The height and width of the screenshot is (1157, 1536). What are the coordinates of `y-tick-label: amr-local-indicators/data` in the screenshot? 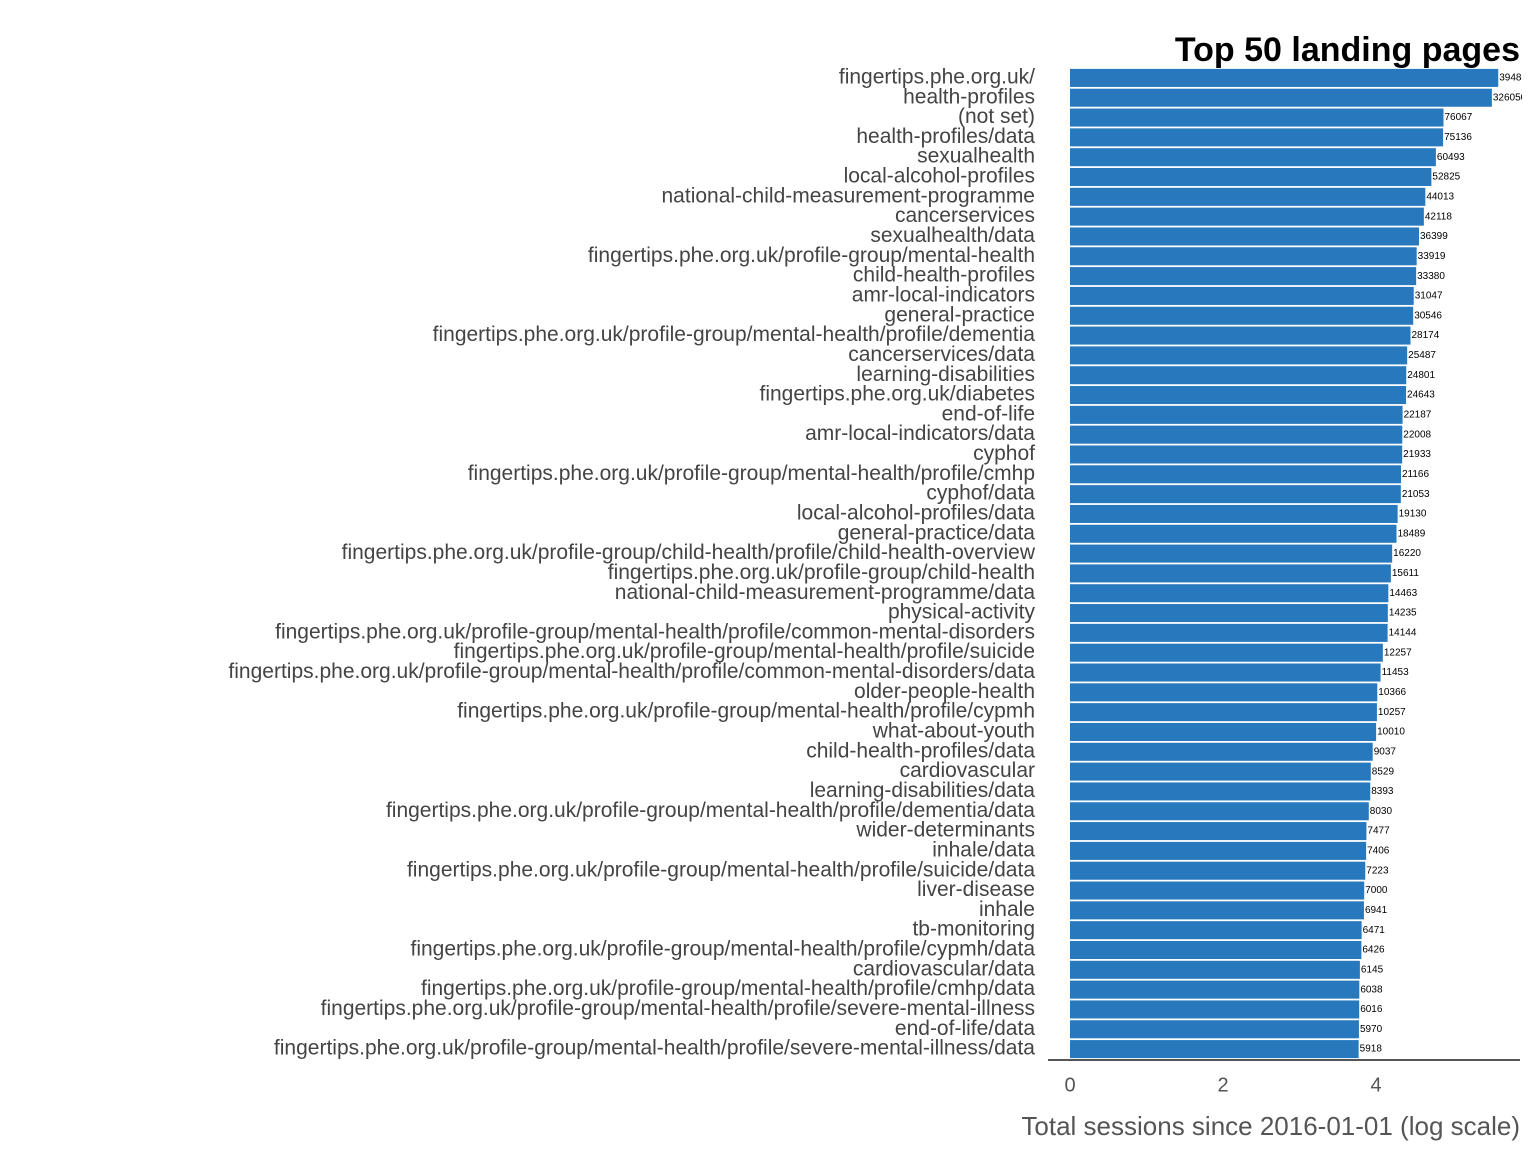 It's located at (920, 433).